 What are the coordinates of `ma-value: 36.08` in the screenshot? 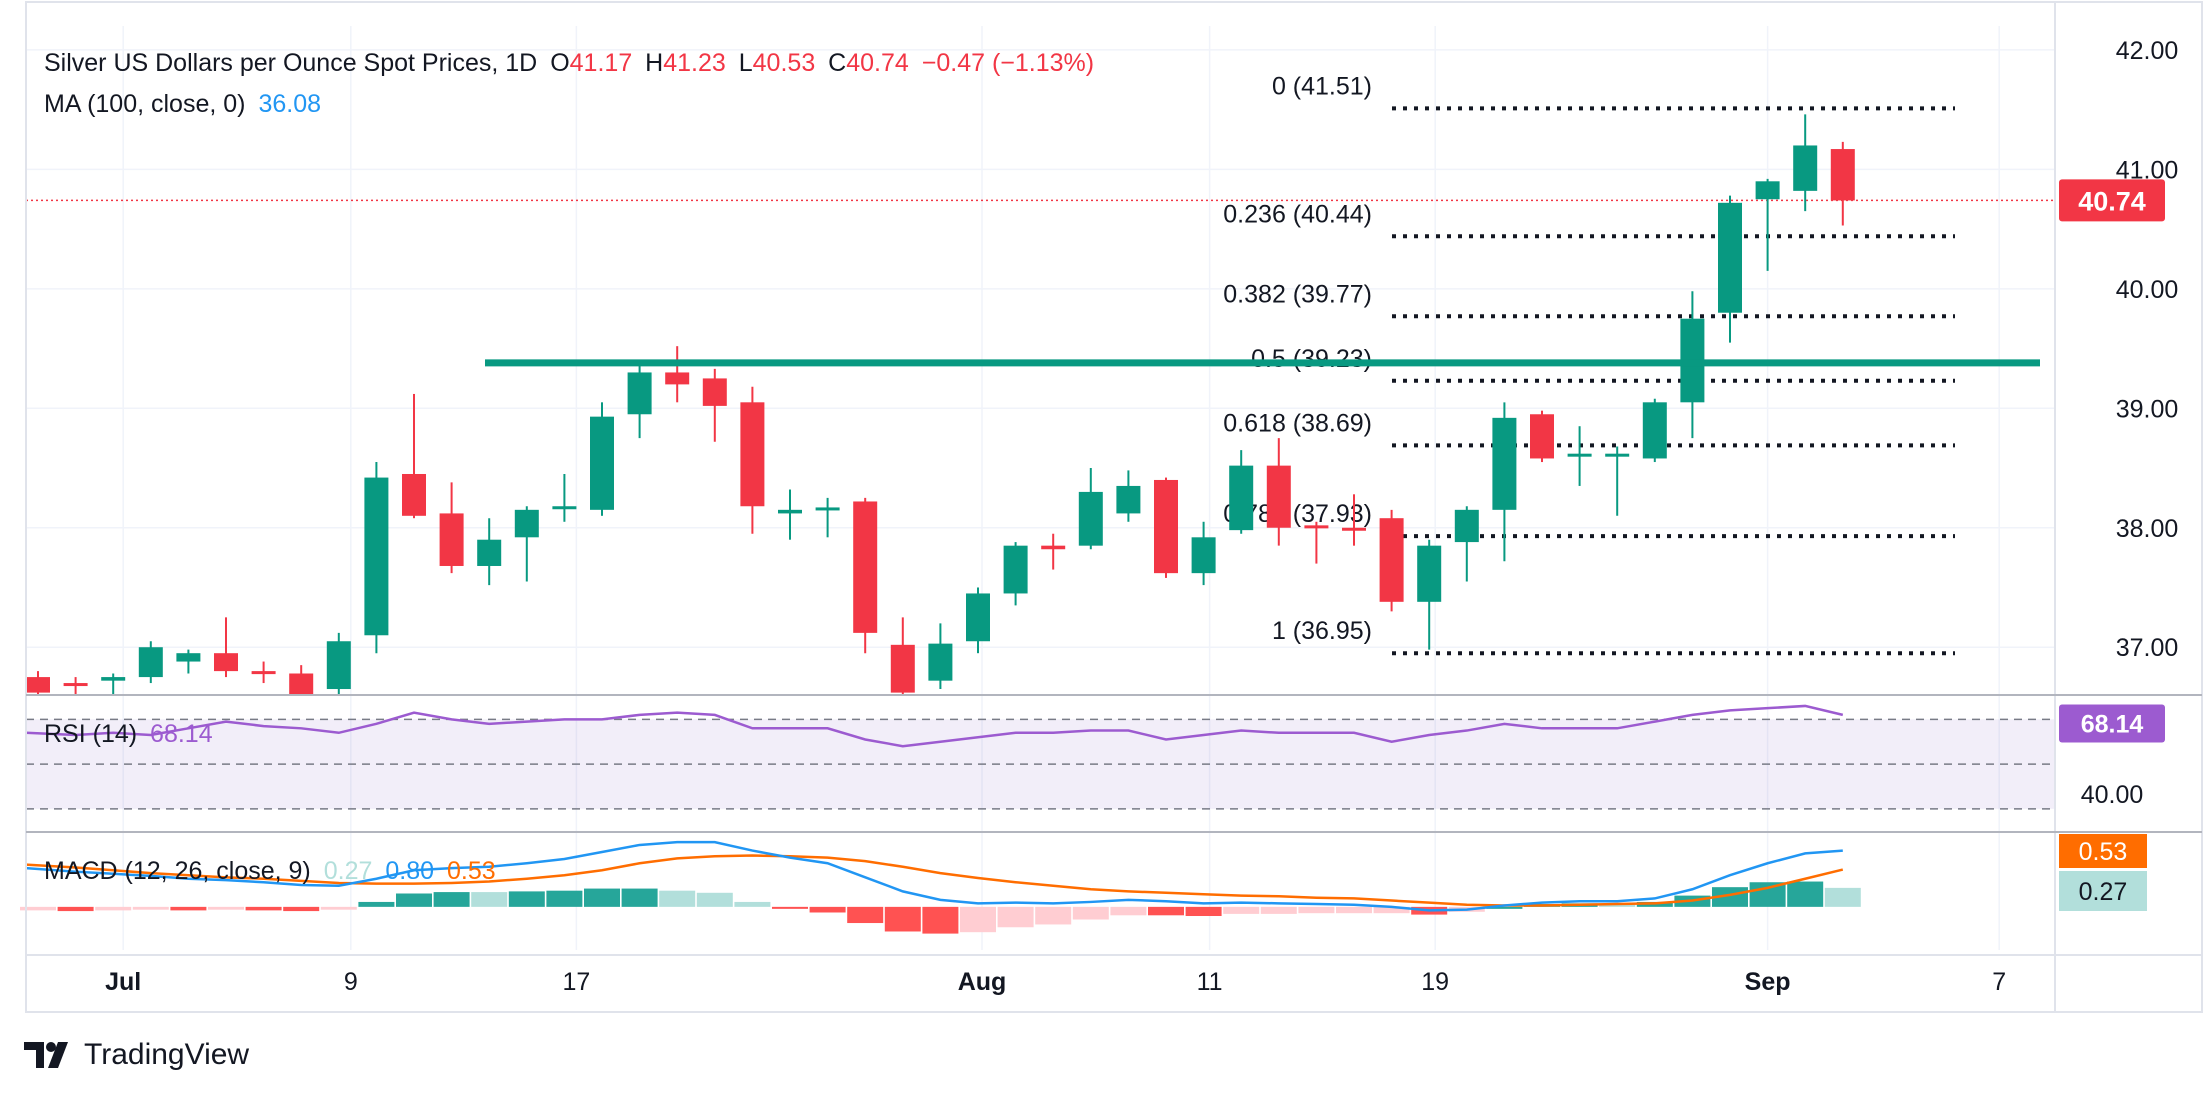 It's located at (289, 104).